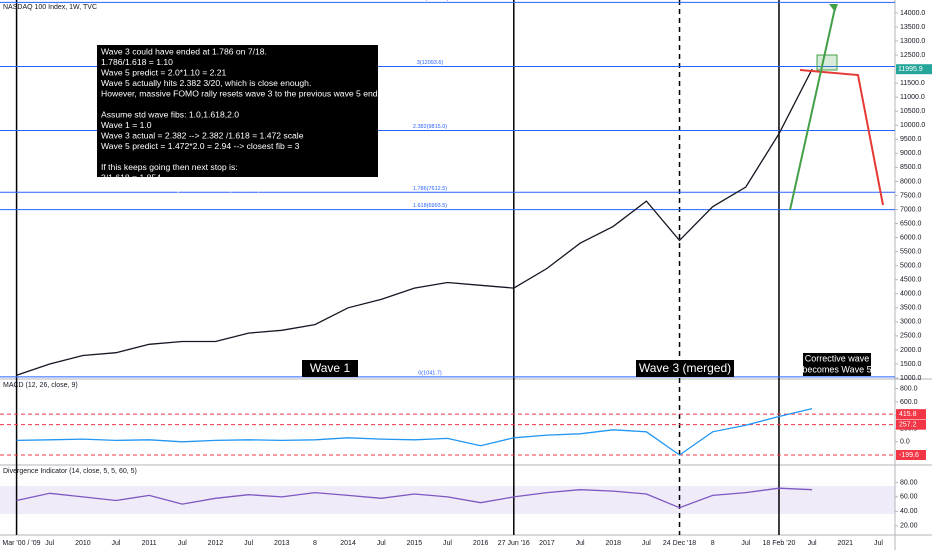 This screenshot has height=550, width=932. I want to click on y-tick-label: 9000.0, so click(911, 153).